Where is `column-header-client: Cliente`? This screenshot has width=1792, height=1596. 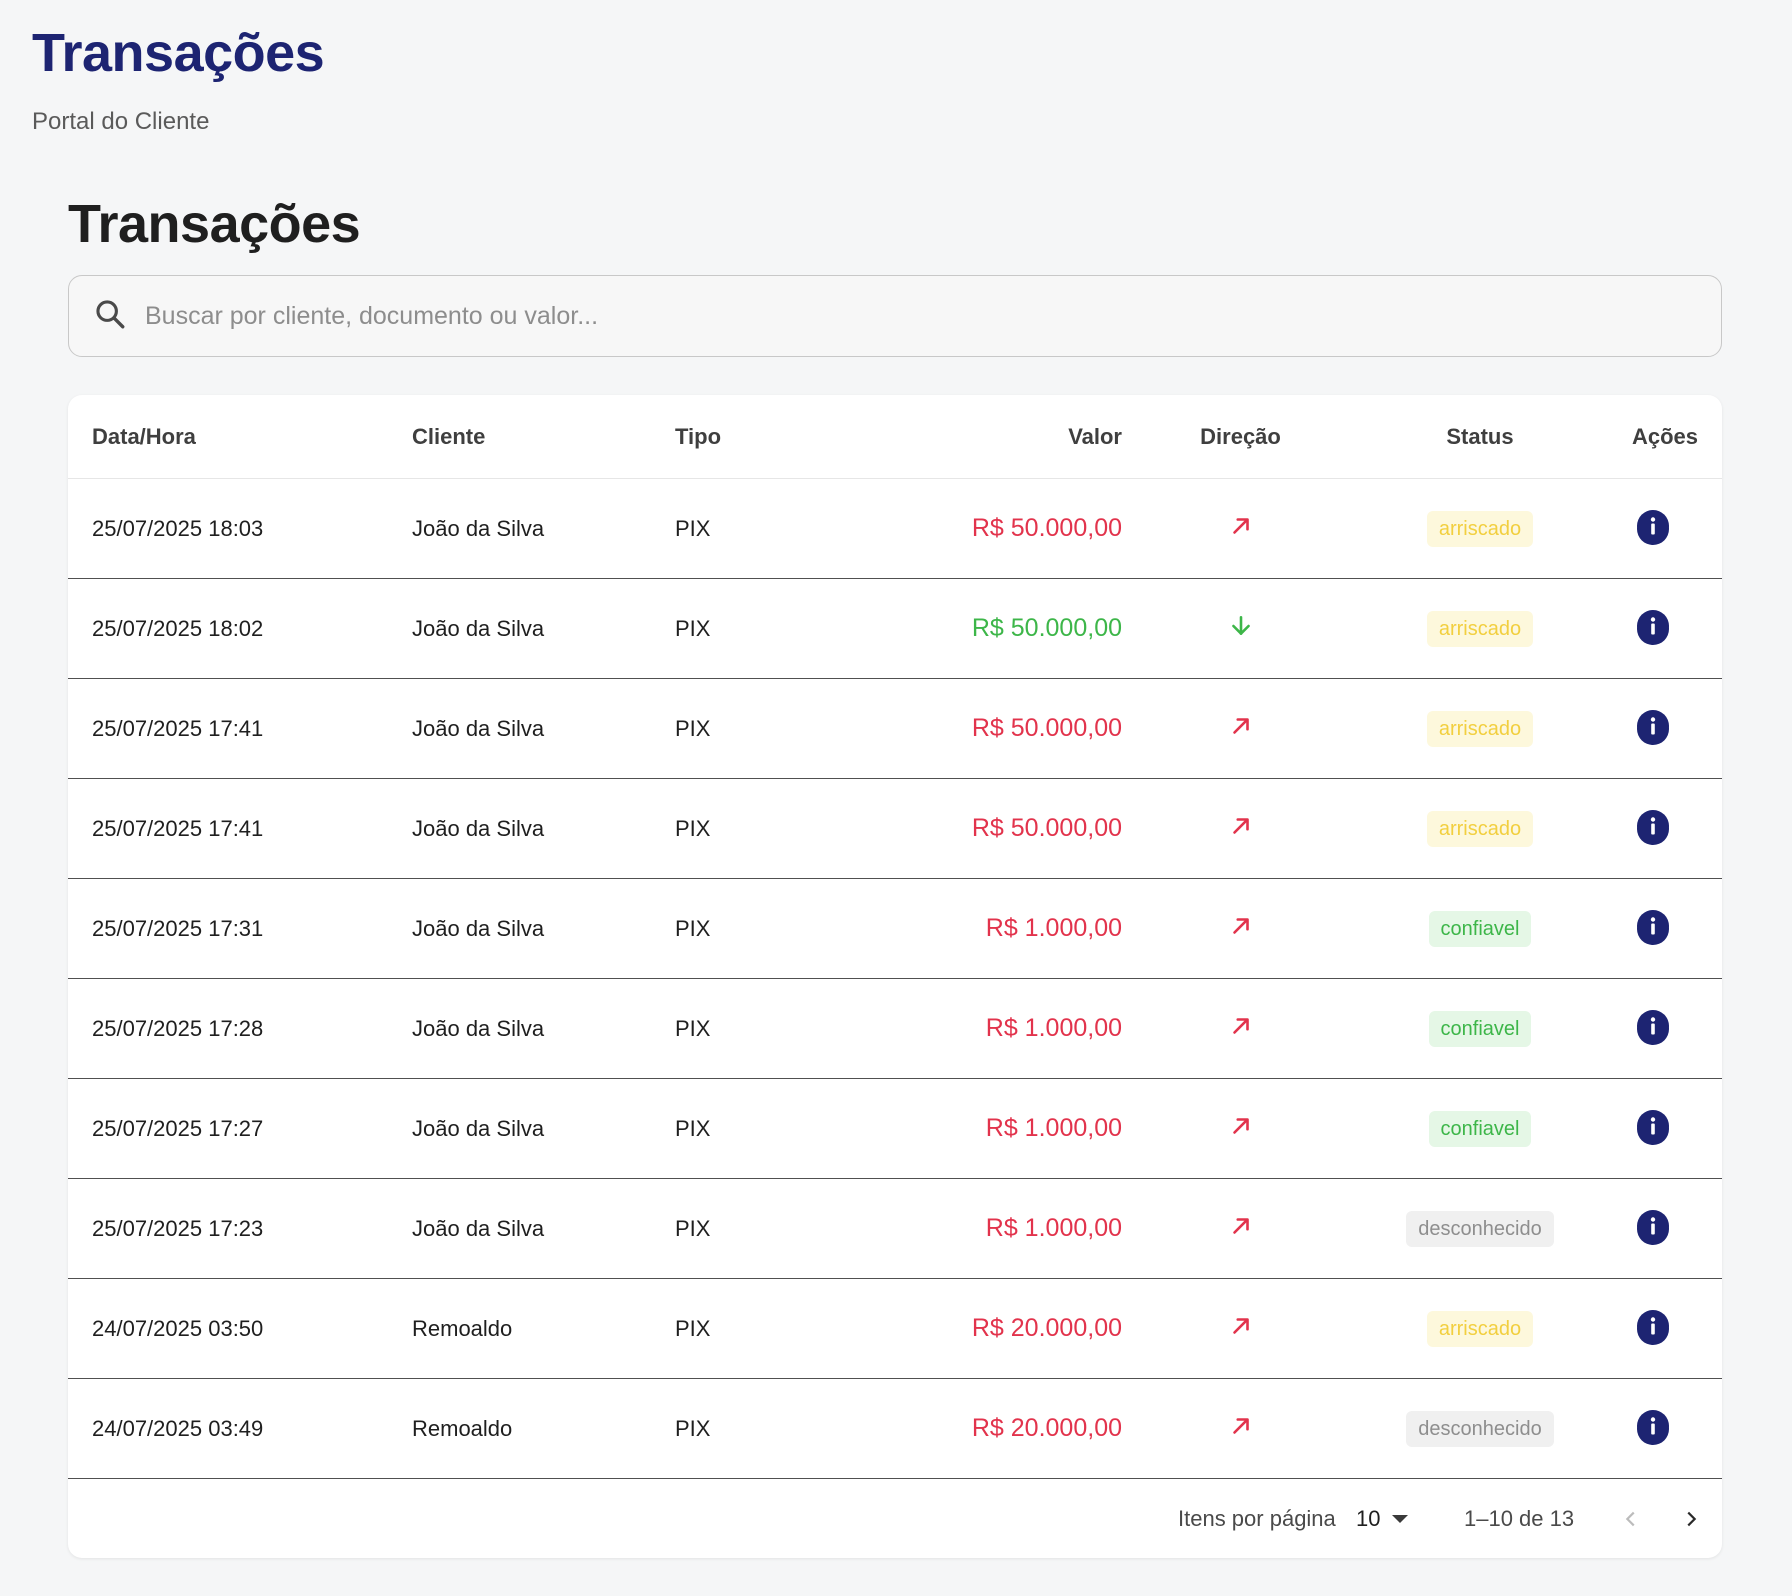 column-header-client: Cliente is located at coordinates (449, 436).